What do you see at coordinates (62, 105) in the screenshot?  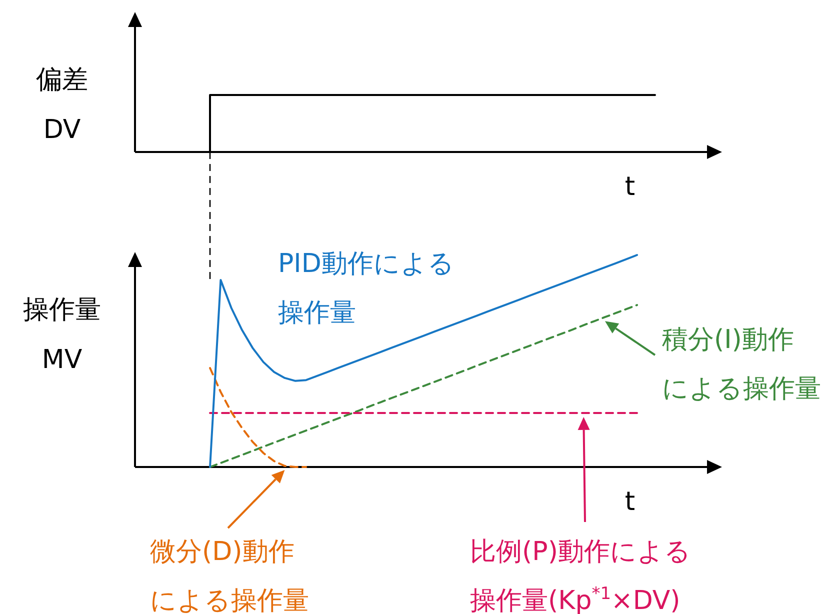 I see `y-axis-title: 偏差 DV` at bounding box center [62, 105].